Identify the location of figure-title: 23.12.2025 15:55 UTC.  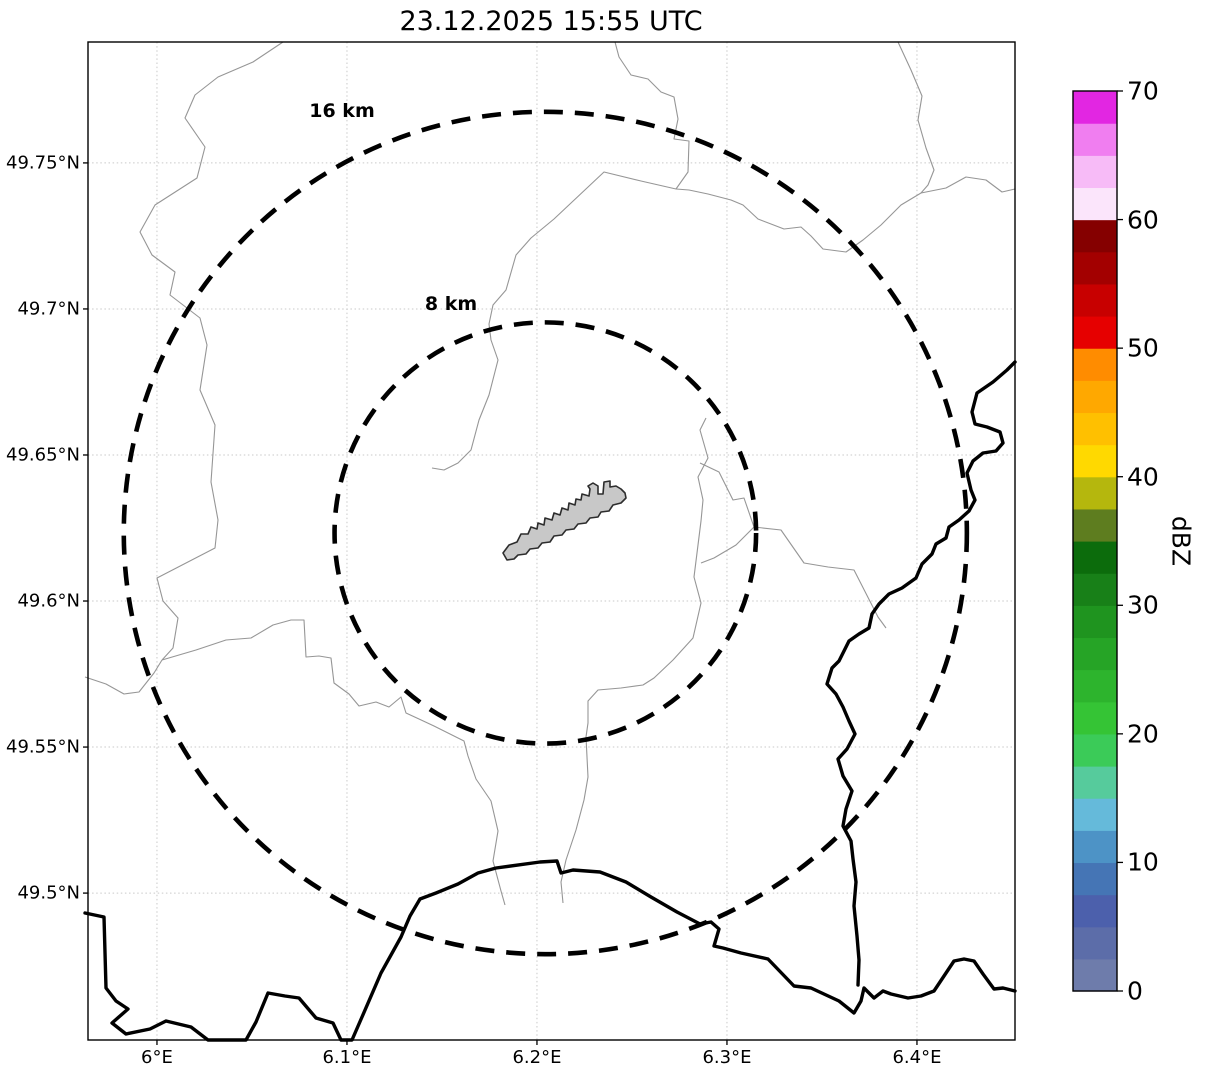
(551, 21).